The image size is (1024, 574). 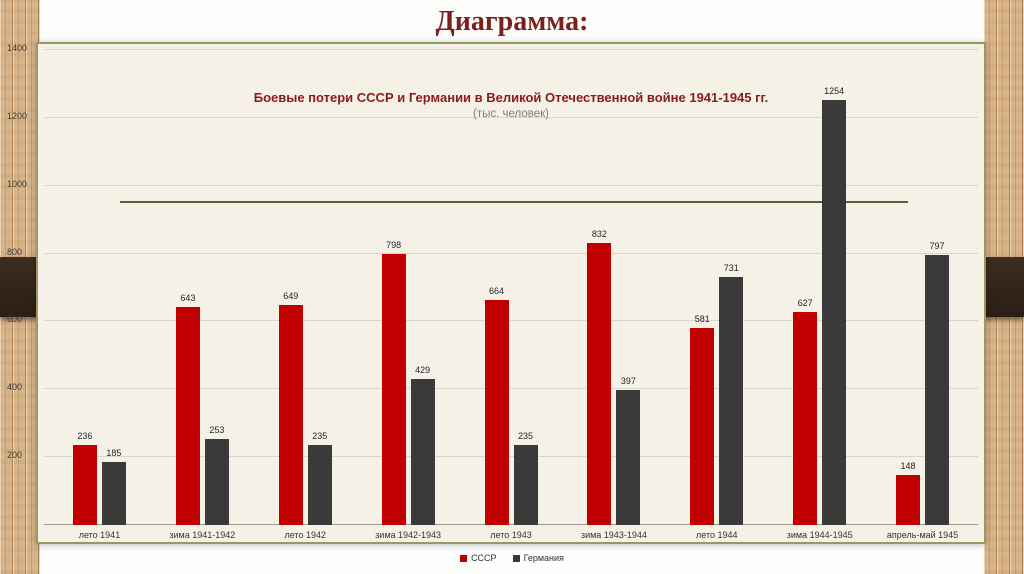 I want to click on bar-group: 581 731, so click(x=716, y=394).